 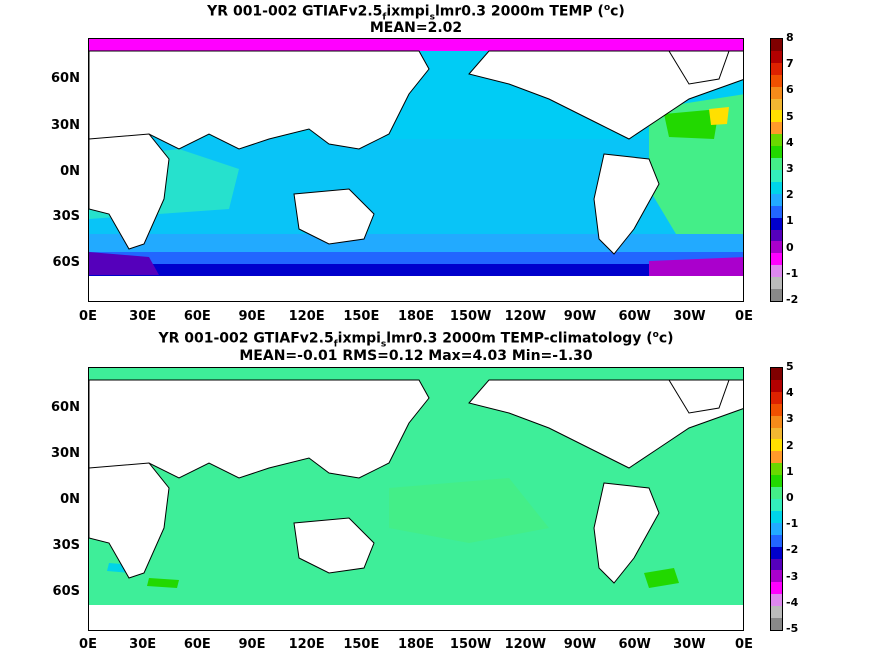 What do you see at coordinates (66, 591) in the screenshot?
I see `lat-label-60s-p2: 60S` at bounding box center [66, 591].